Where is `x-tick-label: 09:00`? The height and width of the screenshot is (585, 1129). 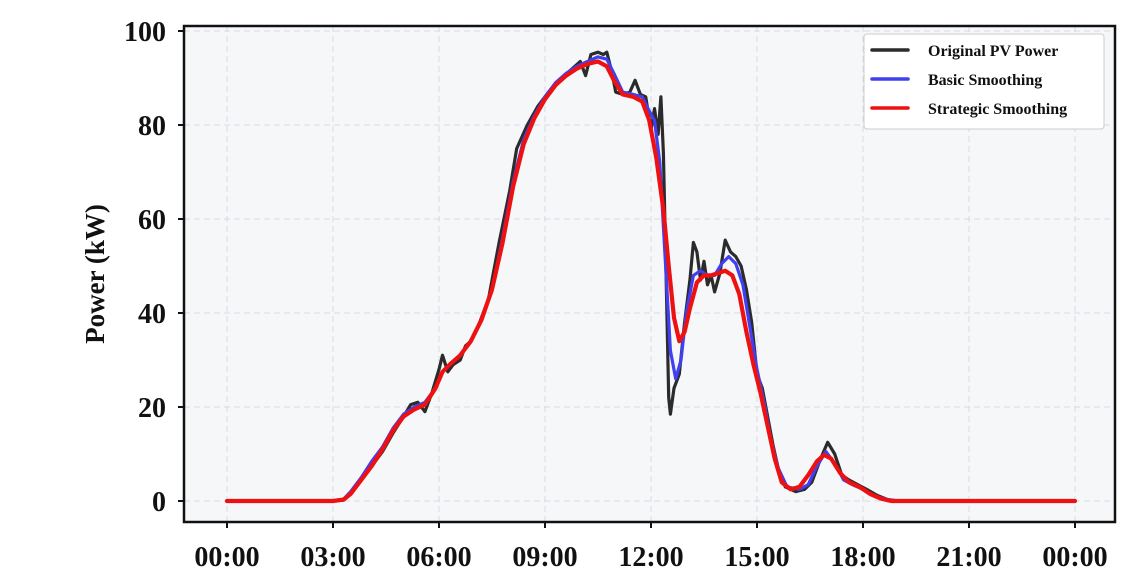
x-tick-label: 09:00 is located at coordinates (544, 557).